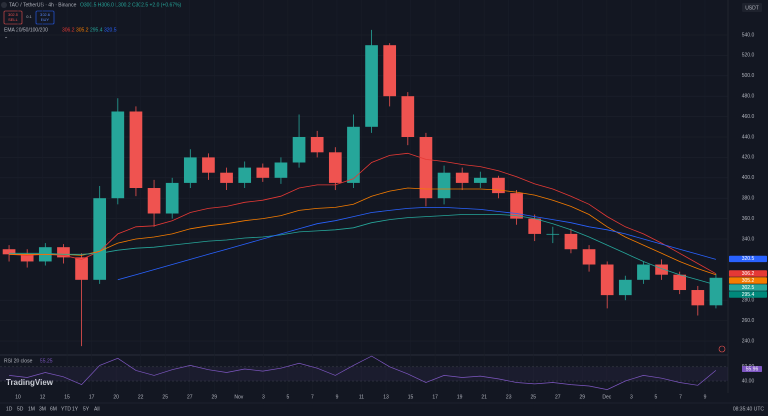 Image resolution: width=768 pixels, height=416 pixels. I want to click on rsi-badge-label: 55.96, so click(752, 369).